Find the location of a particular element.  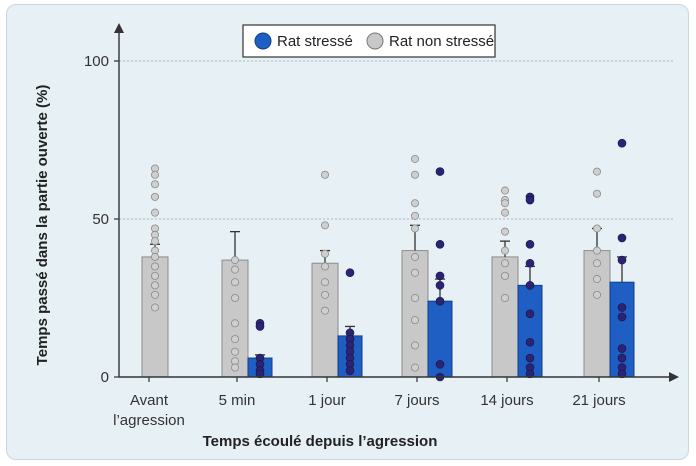

y-tick-label-100: 100 is located at coordinates (96, 61).